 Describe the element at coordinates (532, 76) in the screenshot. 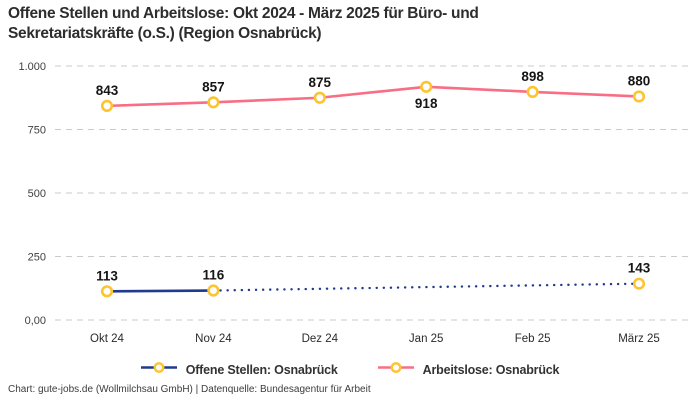

I see `data-point-label: 898` at that location.